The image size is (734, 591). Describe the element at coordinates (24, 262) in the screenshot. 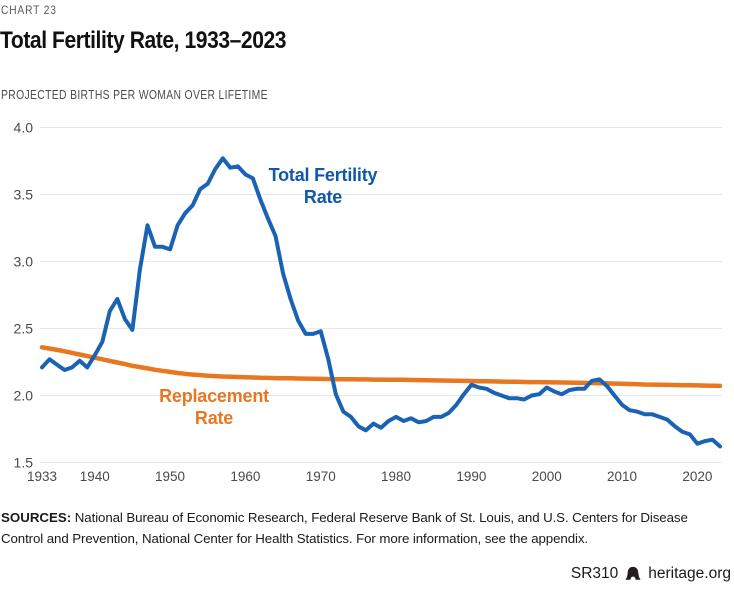

I see `y-tick-label: 3.0` at that location.